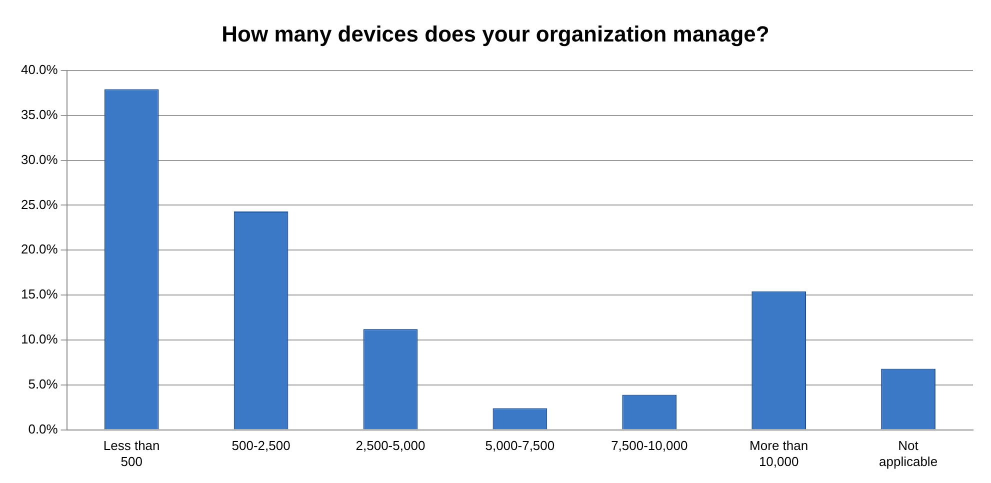 The image size is (991, 483). What do you see at coordinates (520, 446) in the screenshot?
I see `x-tick-label: 5,000-7,500` at bounding box center [520, 446].